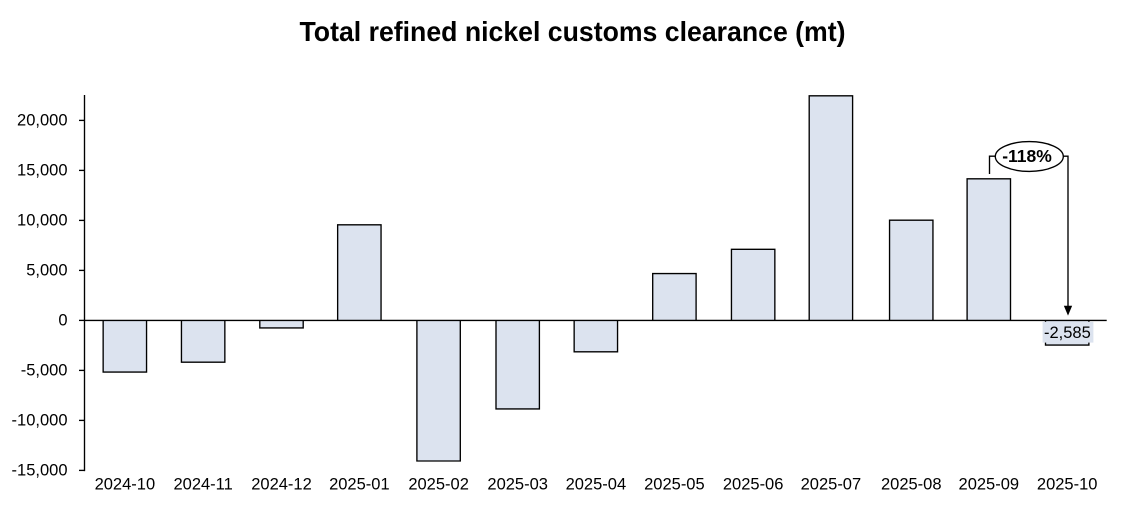 The height and width of the screenshot is (510, 1124). Describe the element at coordinates (1067, 485) in the screenshot. I see `svg-text: 2025-10` at that location.